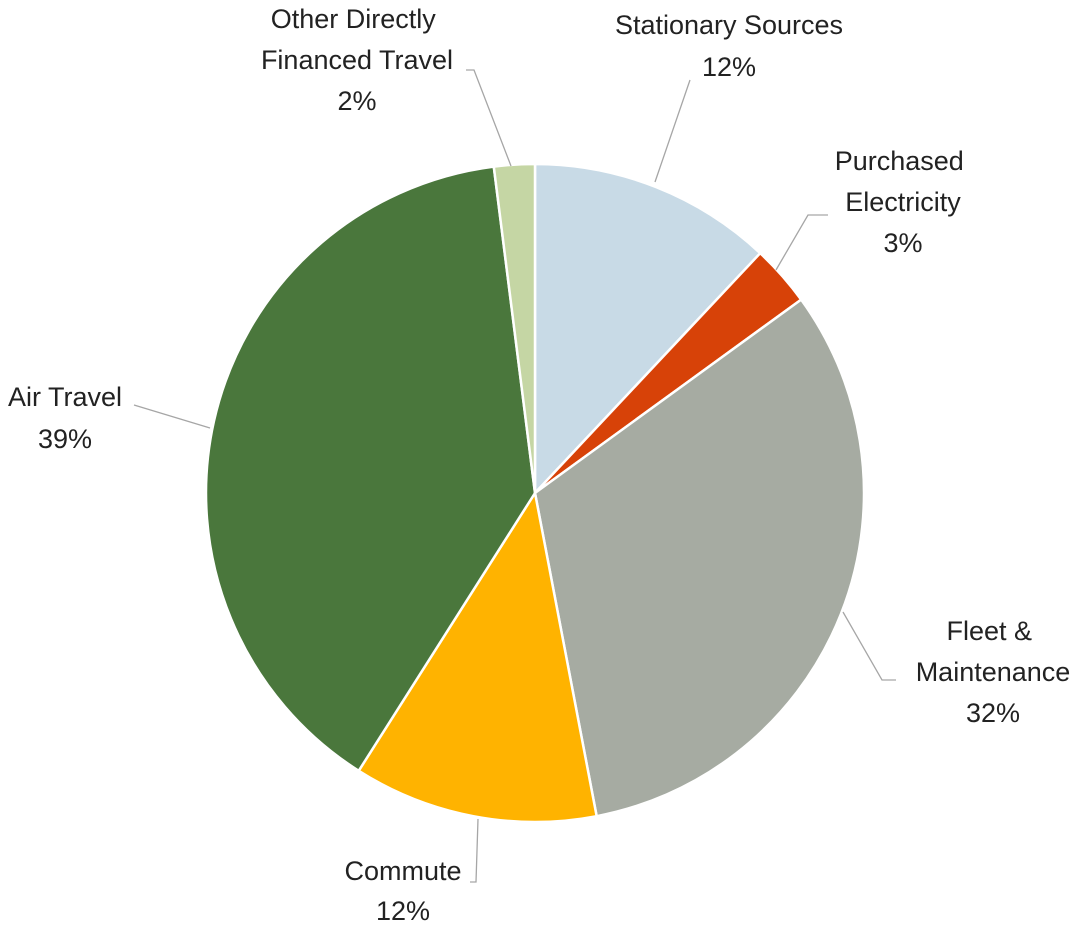  What do you see at coordinates (801, 242) in the screenshot?
I see `leader-line-purchased-electricity` at bounding box center [801, 242].